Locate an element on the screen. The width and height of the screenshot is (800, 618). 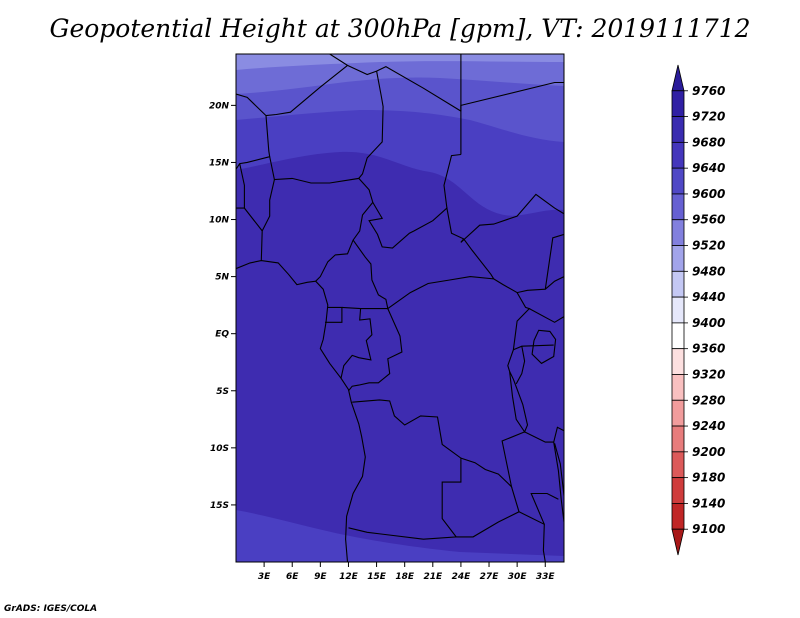
colorbar-label: 9640 is located at coordinates (708, 168).